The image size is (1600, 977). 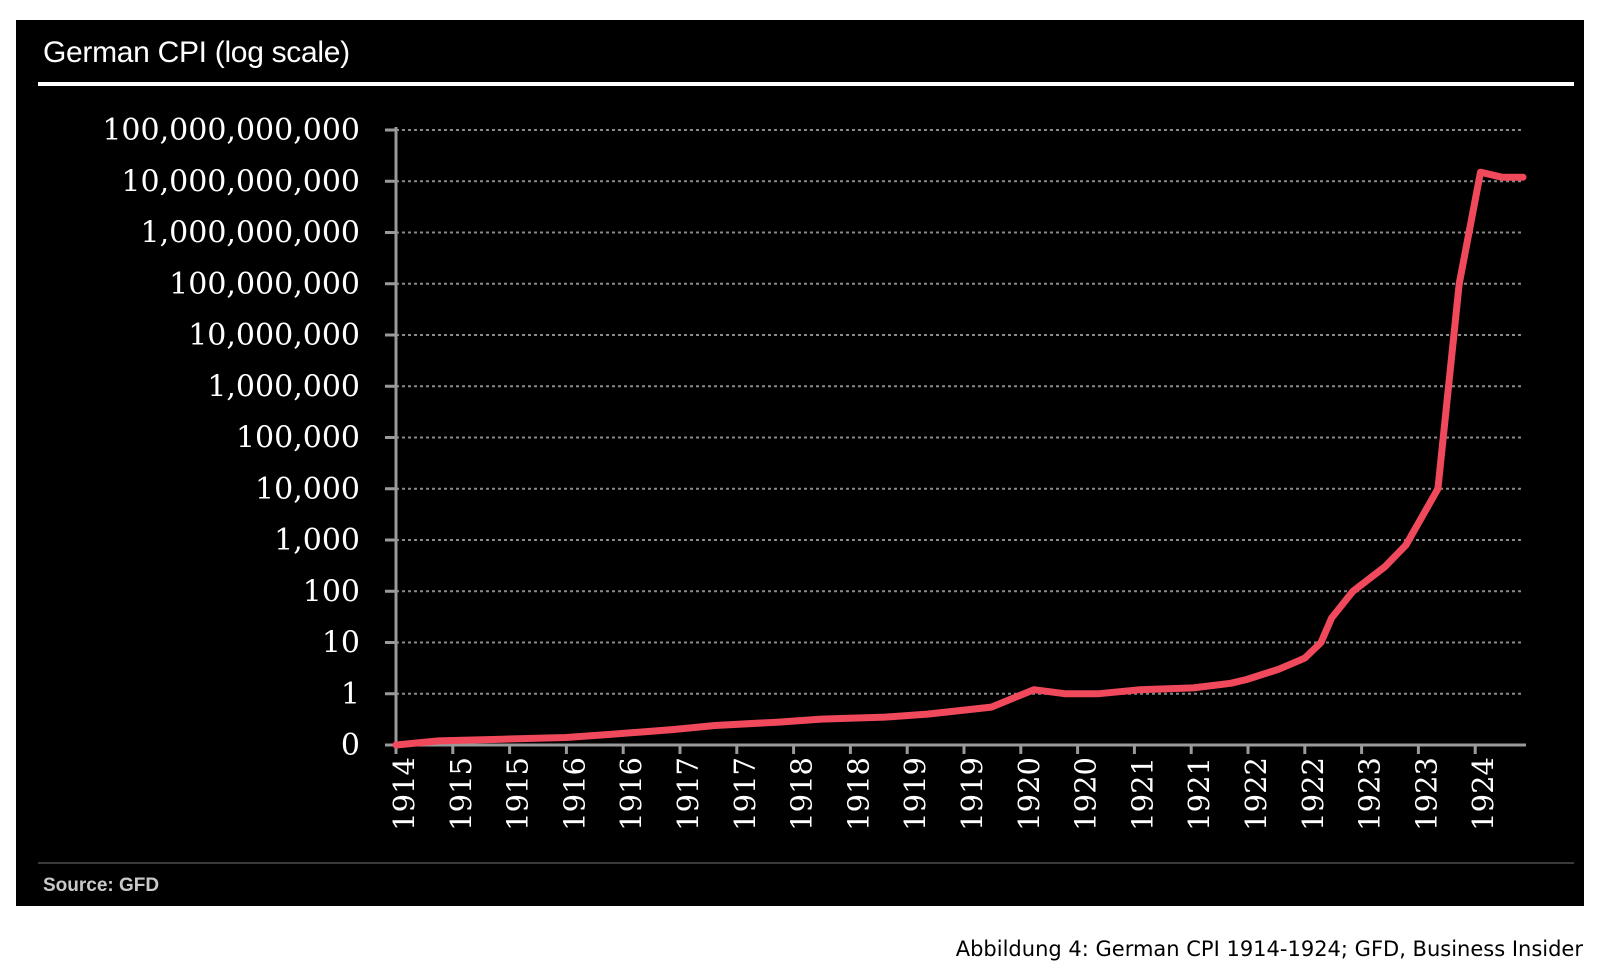 I want to click on y-tick-label: 100, so click(x=331, y=591).